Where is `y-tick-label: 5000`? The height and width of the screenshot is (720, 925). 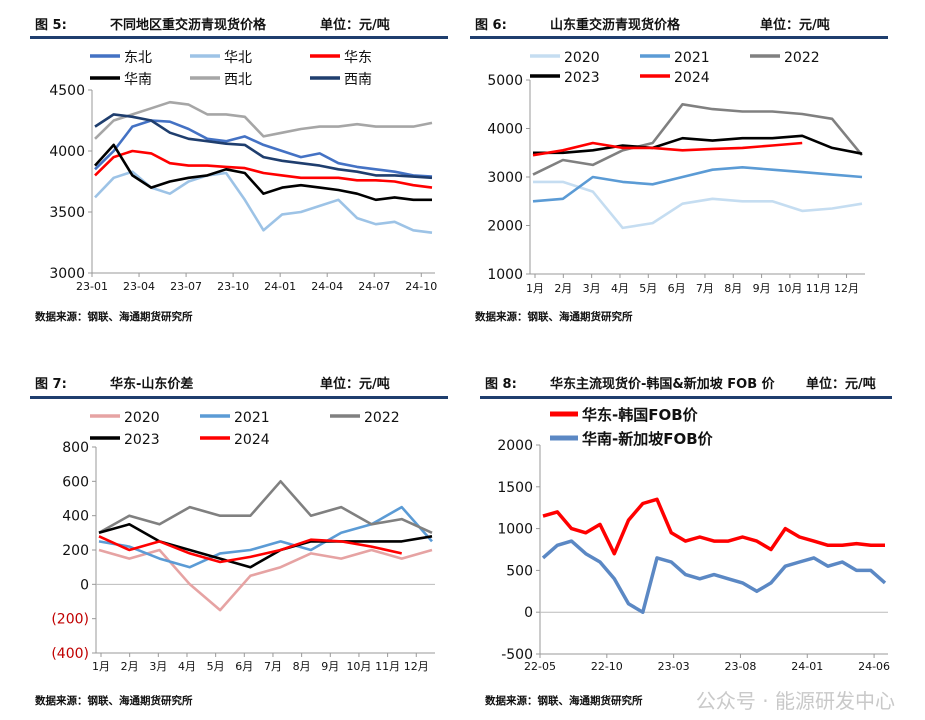
y-tick-label: 5000 is located at coordinates (505, 81).